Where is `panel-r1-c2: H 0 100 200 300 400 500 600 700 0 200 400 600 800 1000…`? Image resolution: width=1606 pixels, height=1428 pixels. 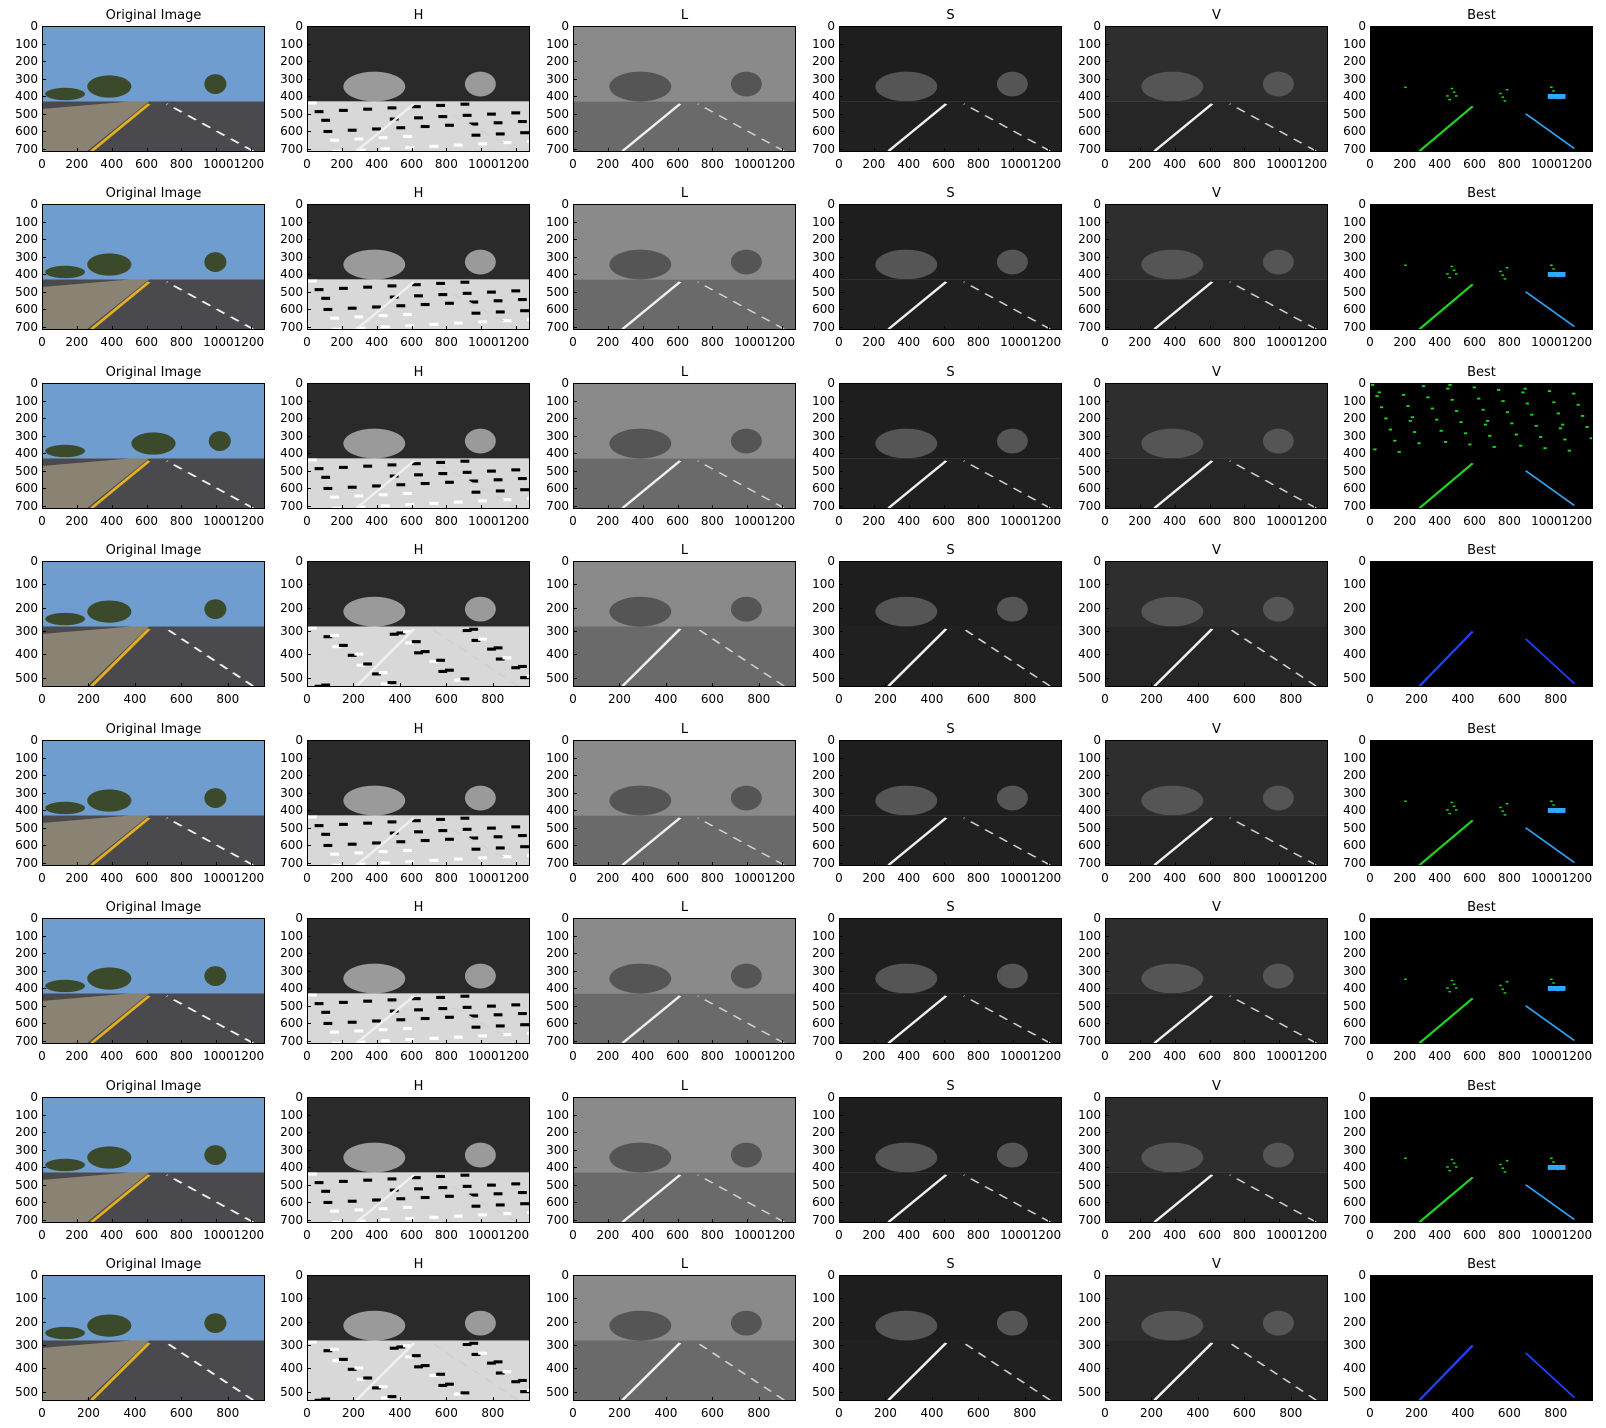
panel-r1-c2: H 0 100 200 300 400 500 600 700 0 200 400 600 800 1000… is located at coordinates (405, 89).